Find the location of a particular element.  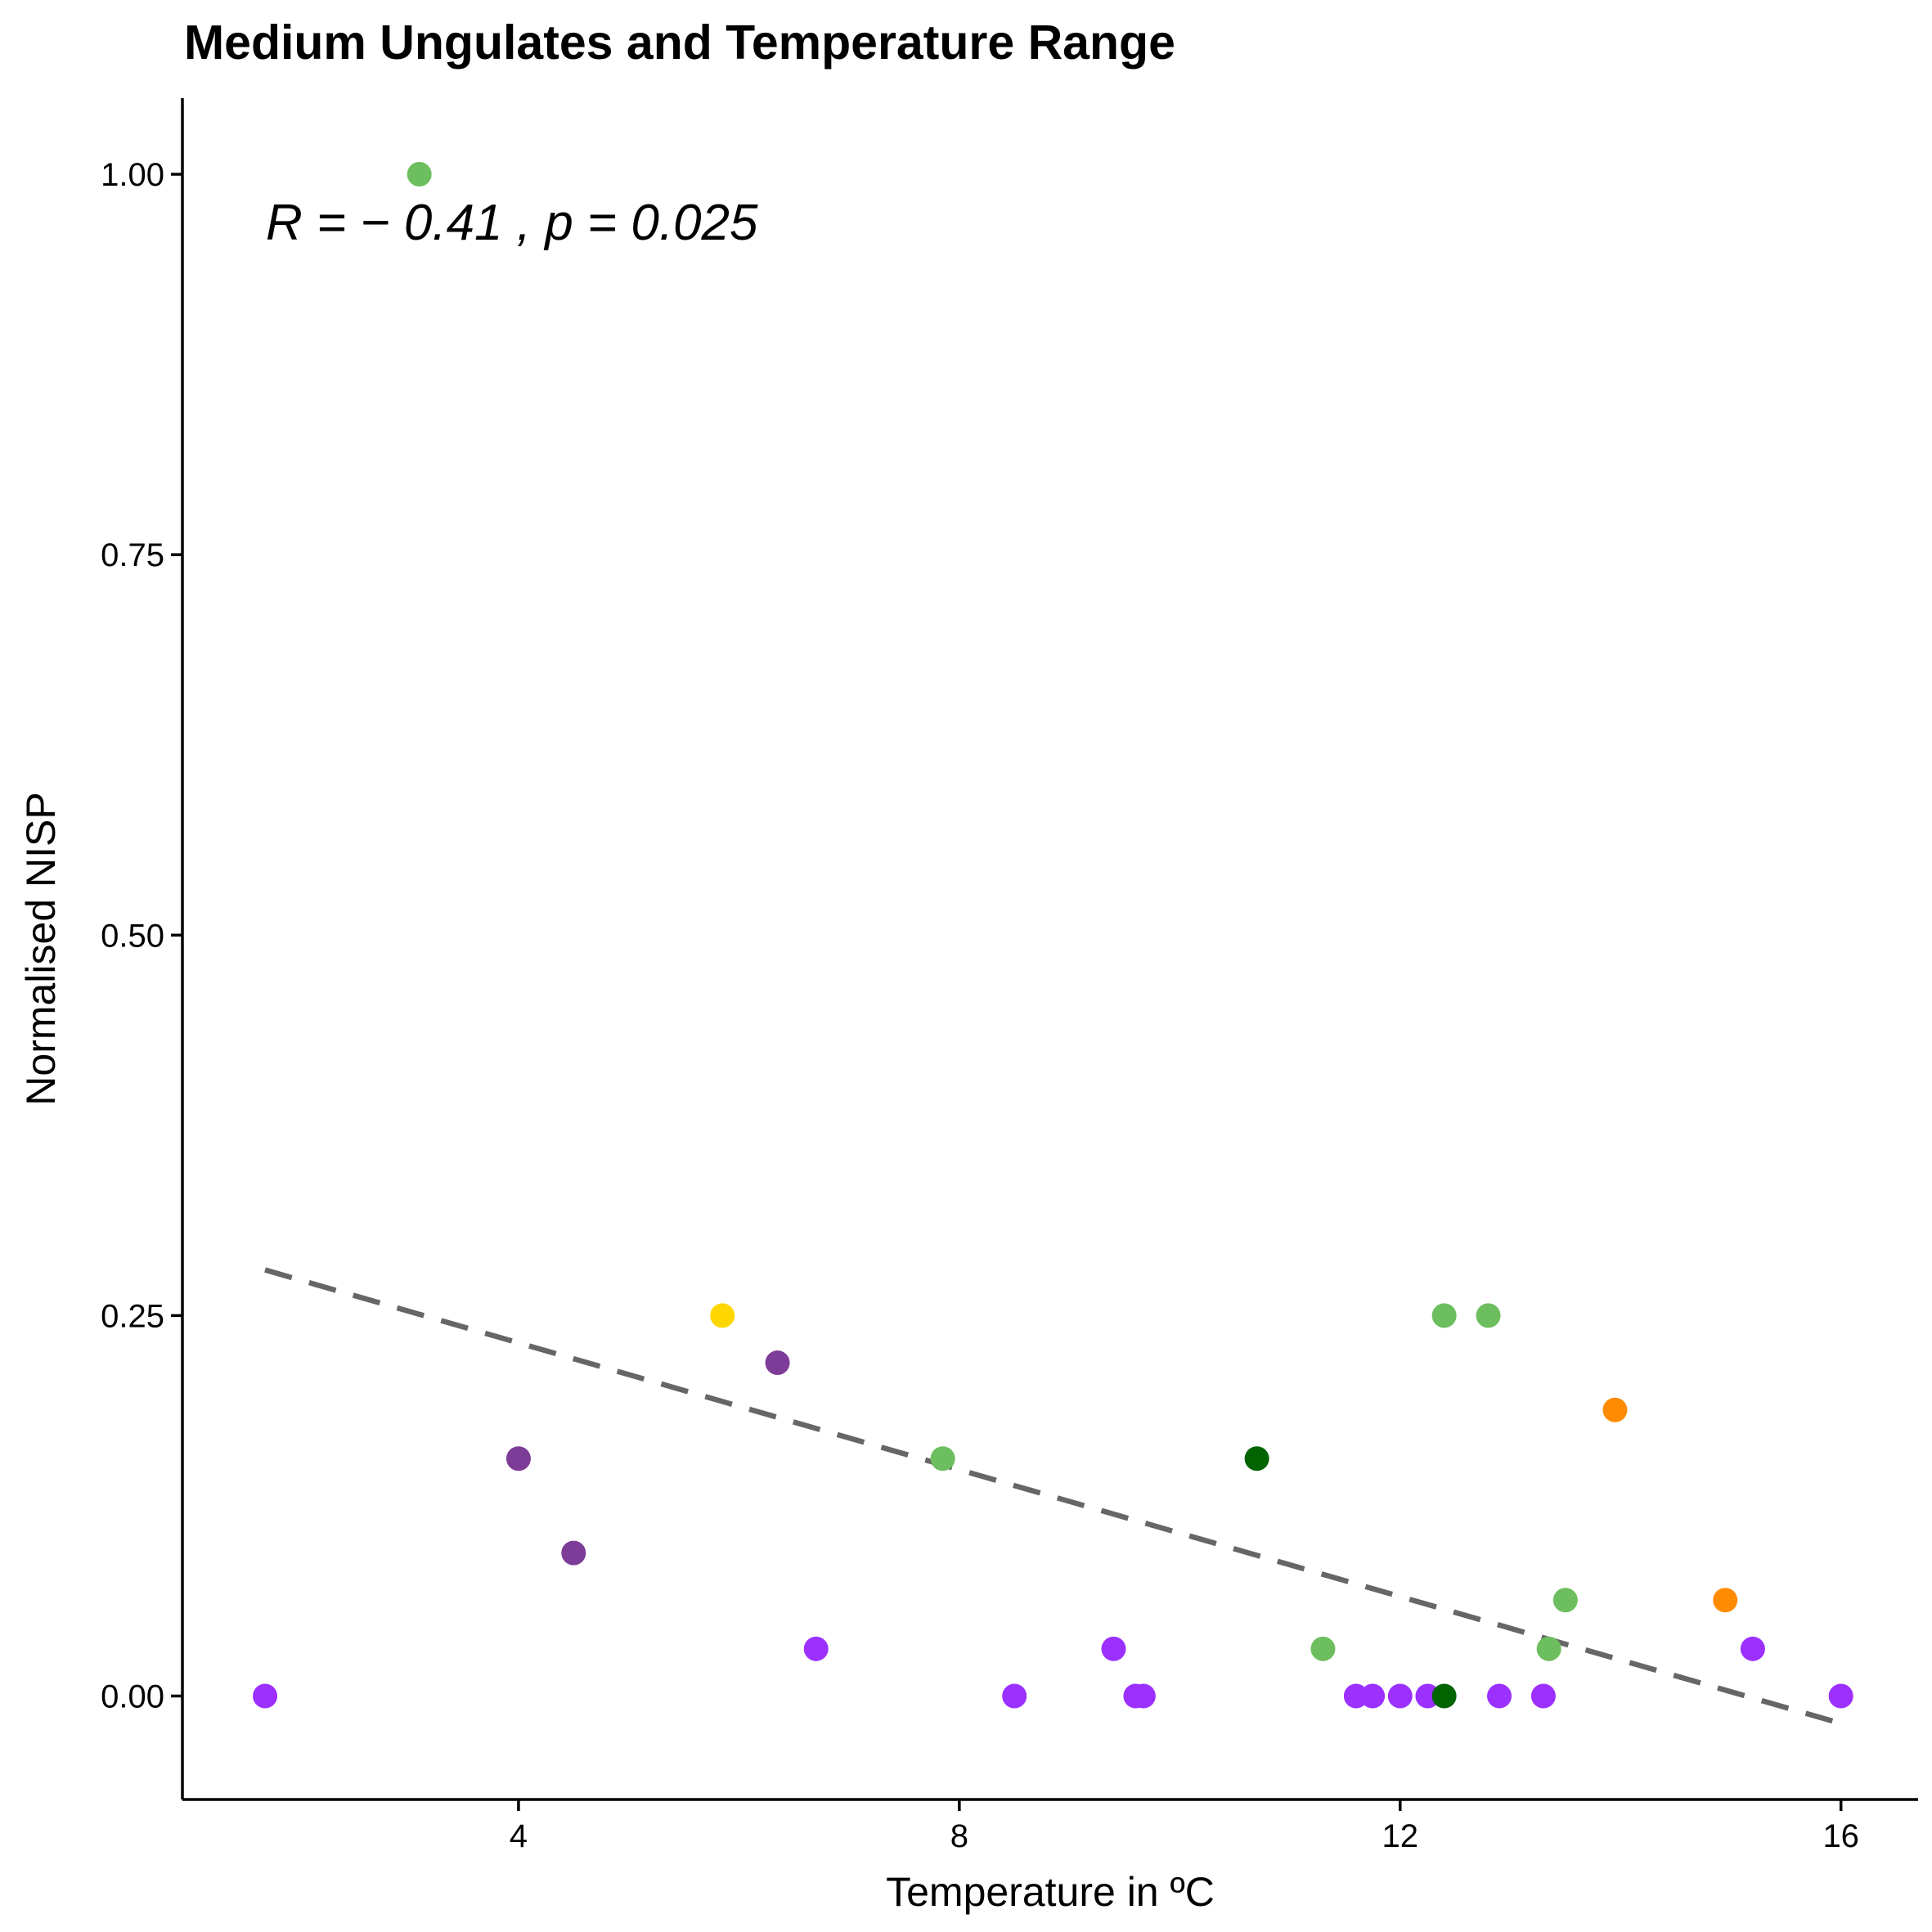

y-tick-label: 0.25 is located at coordinates (132, 1316).